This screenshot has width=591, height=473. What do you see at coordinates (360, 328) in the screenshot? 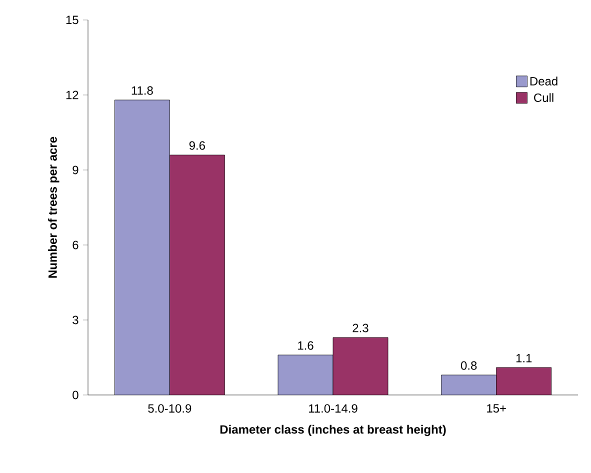
I see `data-label: 2.3` at bounding box center [360, 328].